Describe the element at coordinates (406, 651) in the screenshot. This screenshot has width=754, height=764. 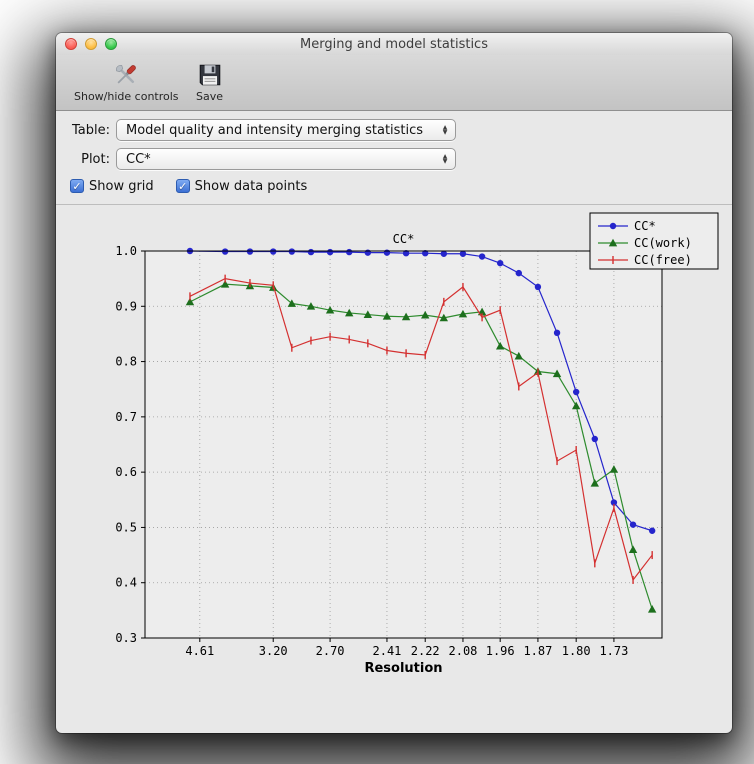
I see `x-tick-labels: 4.61 3.20 2.70 2.41 2.22 2.08 1.96 1.87 1.80 1.73` at that location.